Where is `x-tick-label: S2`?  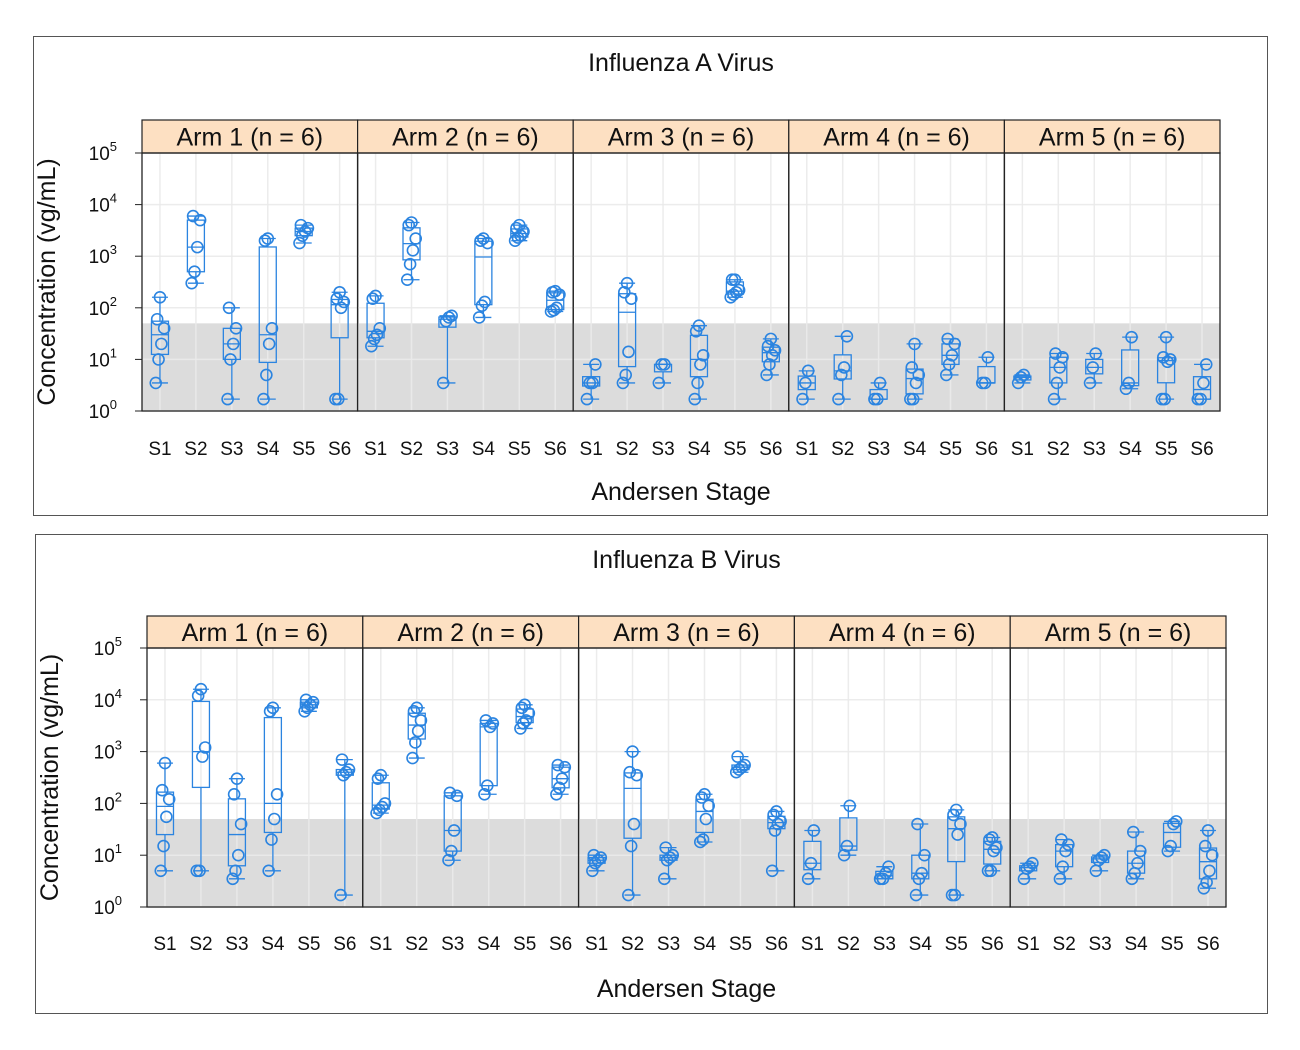
x-tick-label: S2 is located at coordinates (842, 449).